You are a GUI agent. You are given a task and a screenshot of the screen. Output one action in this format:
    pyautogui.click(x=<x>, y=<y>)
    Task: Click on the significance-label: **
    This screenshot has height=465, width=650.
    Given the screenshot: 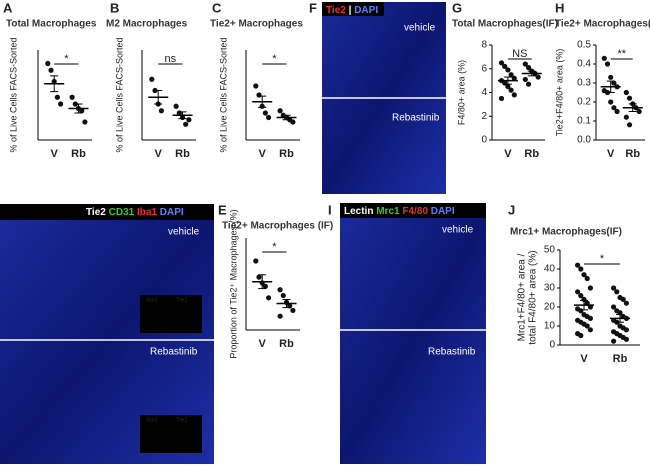 What is the action you would take?
    pyautogui.click(x=621, y=54)
    